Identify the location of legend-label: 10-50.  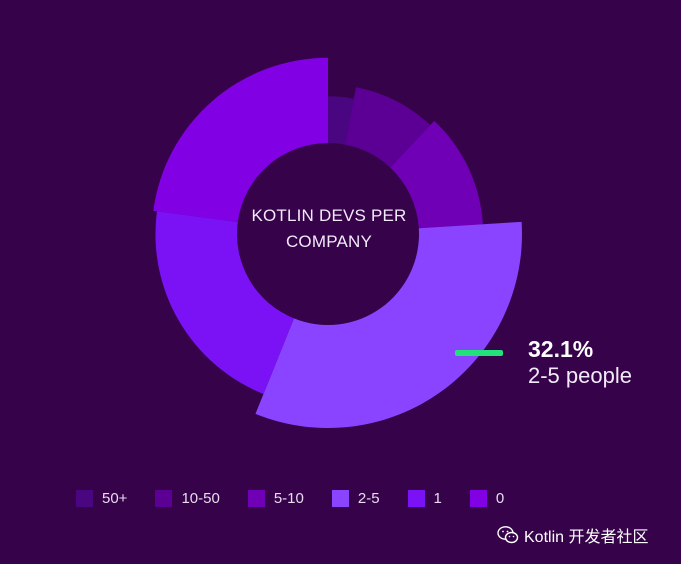
(200, 498).